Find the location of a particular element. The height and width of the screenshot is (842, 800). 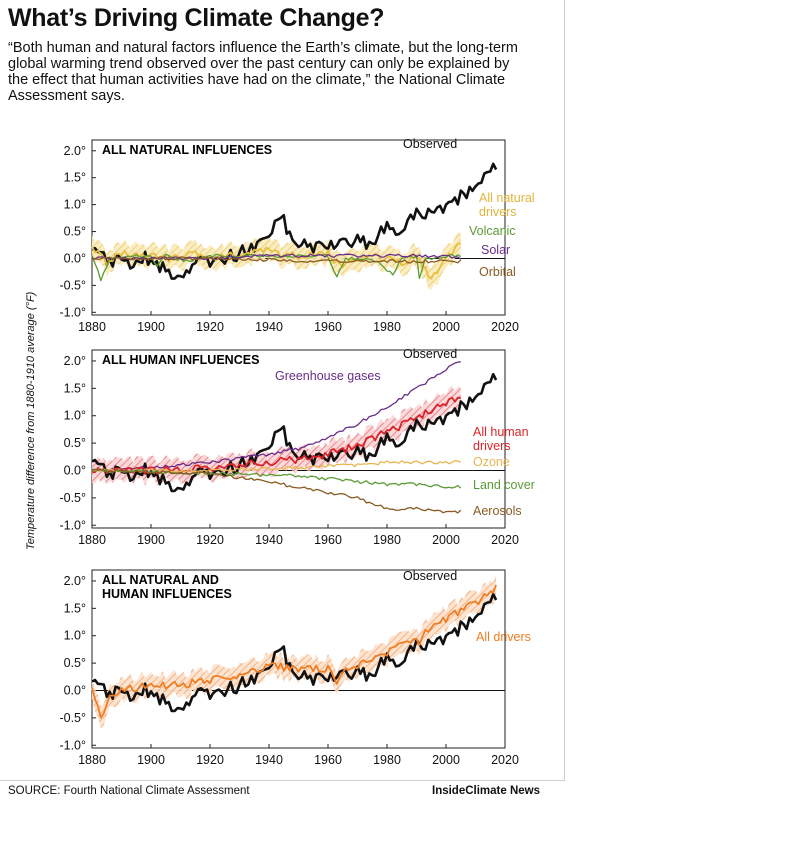

series-line-all-human-drivers is located at coordinates (276, 435).